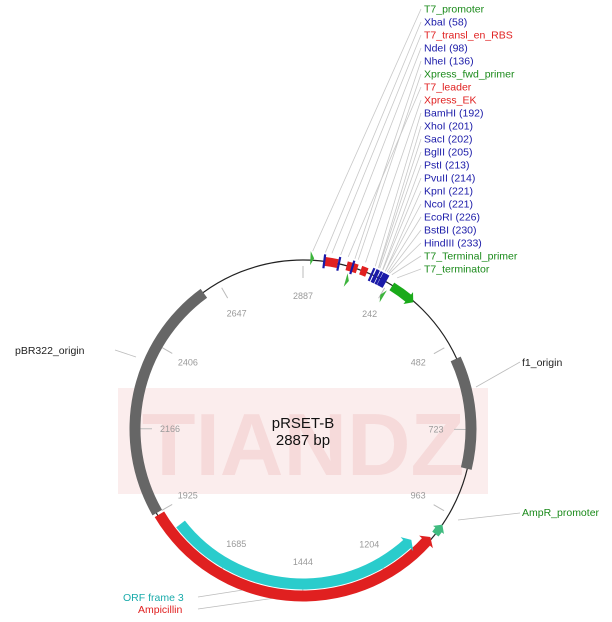  I want to click on feature-label: BstBI (230), so click(450, 231).